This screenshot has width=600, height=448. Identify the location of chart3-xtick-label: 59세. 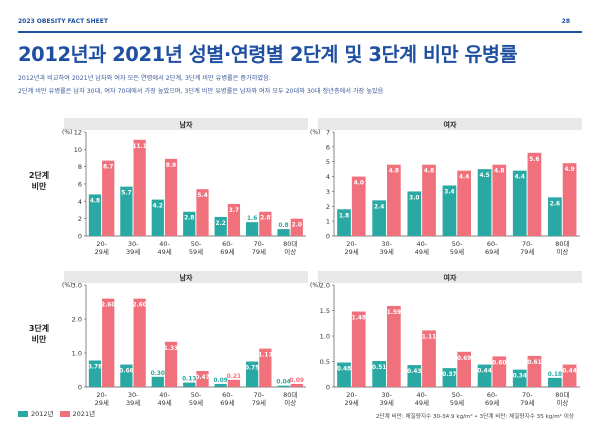
(196, 402).